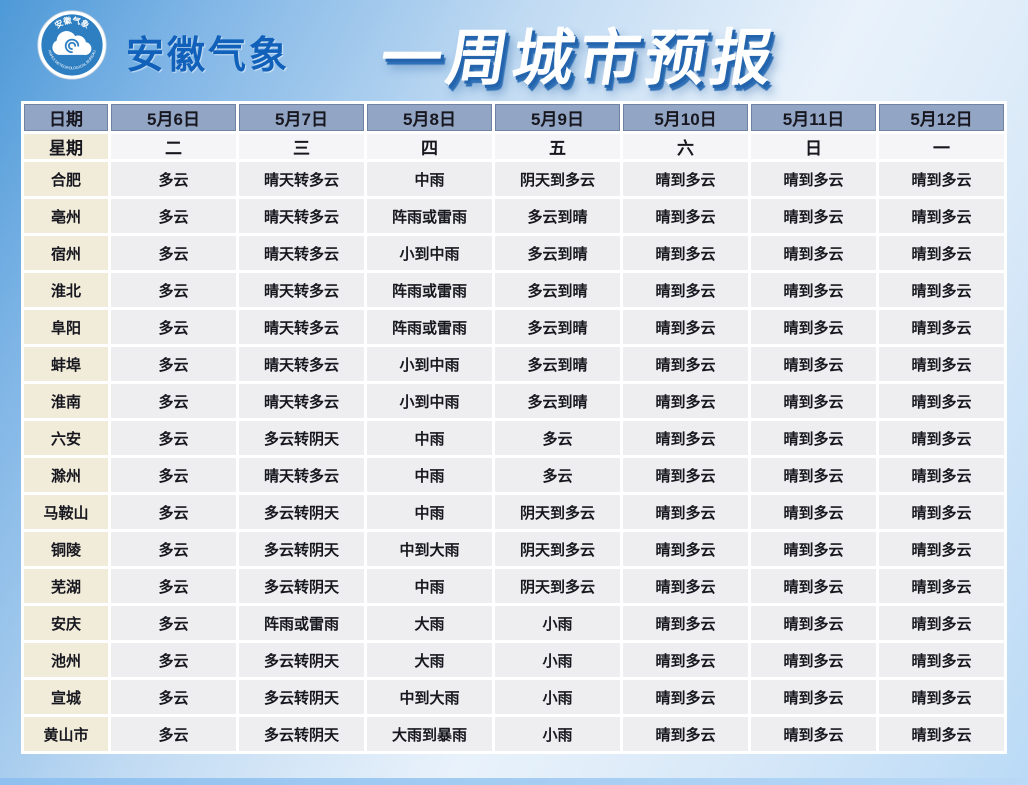 This screenshot has height=785, width=1028. What do you see at coordinates (429, 146) in the screenshot?
I see `weekday-cell: 四` at bounding box center [429, 146].